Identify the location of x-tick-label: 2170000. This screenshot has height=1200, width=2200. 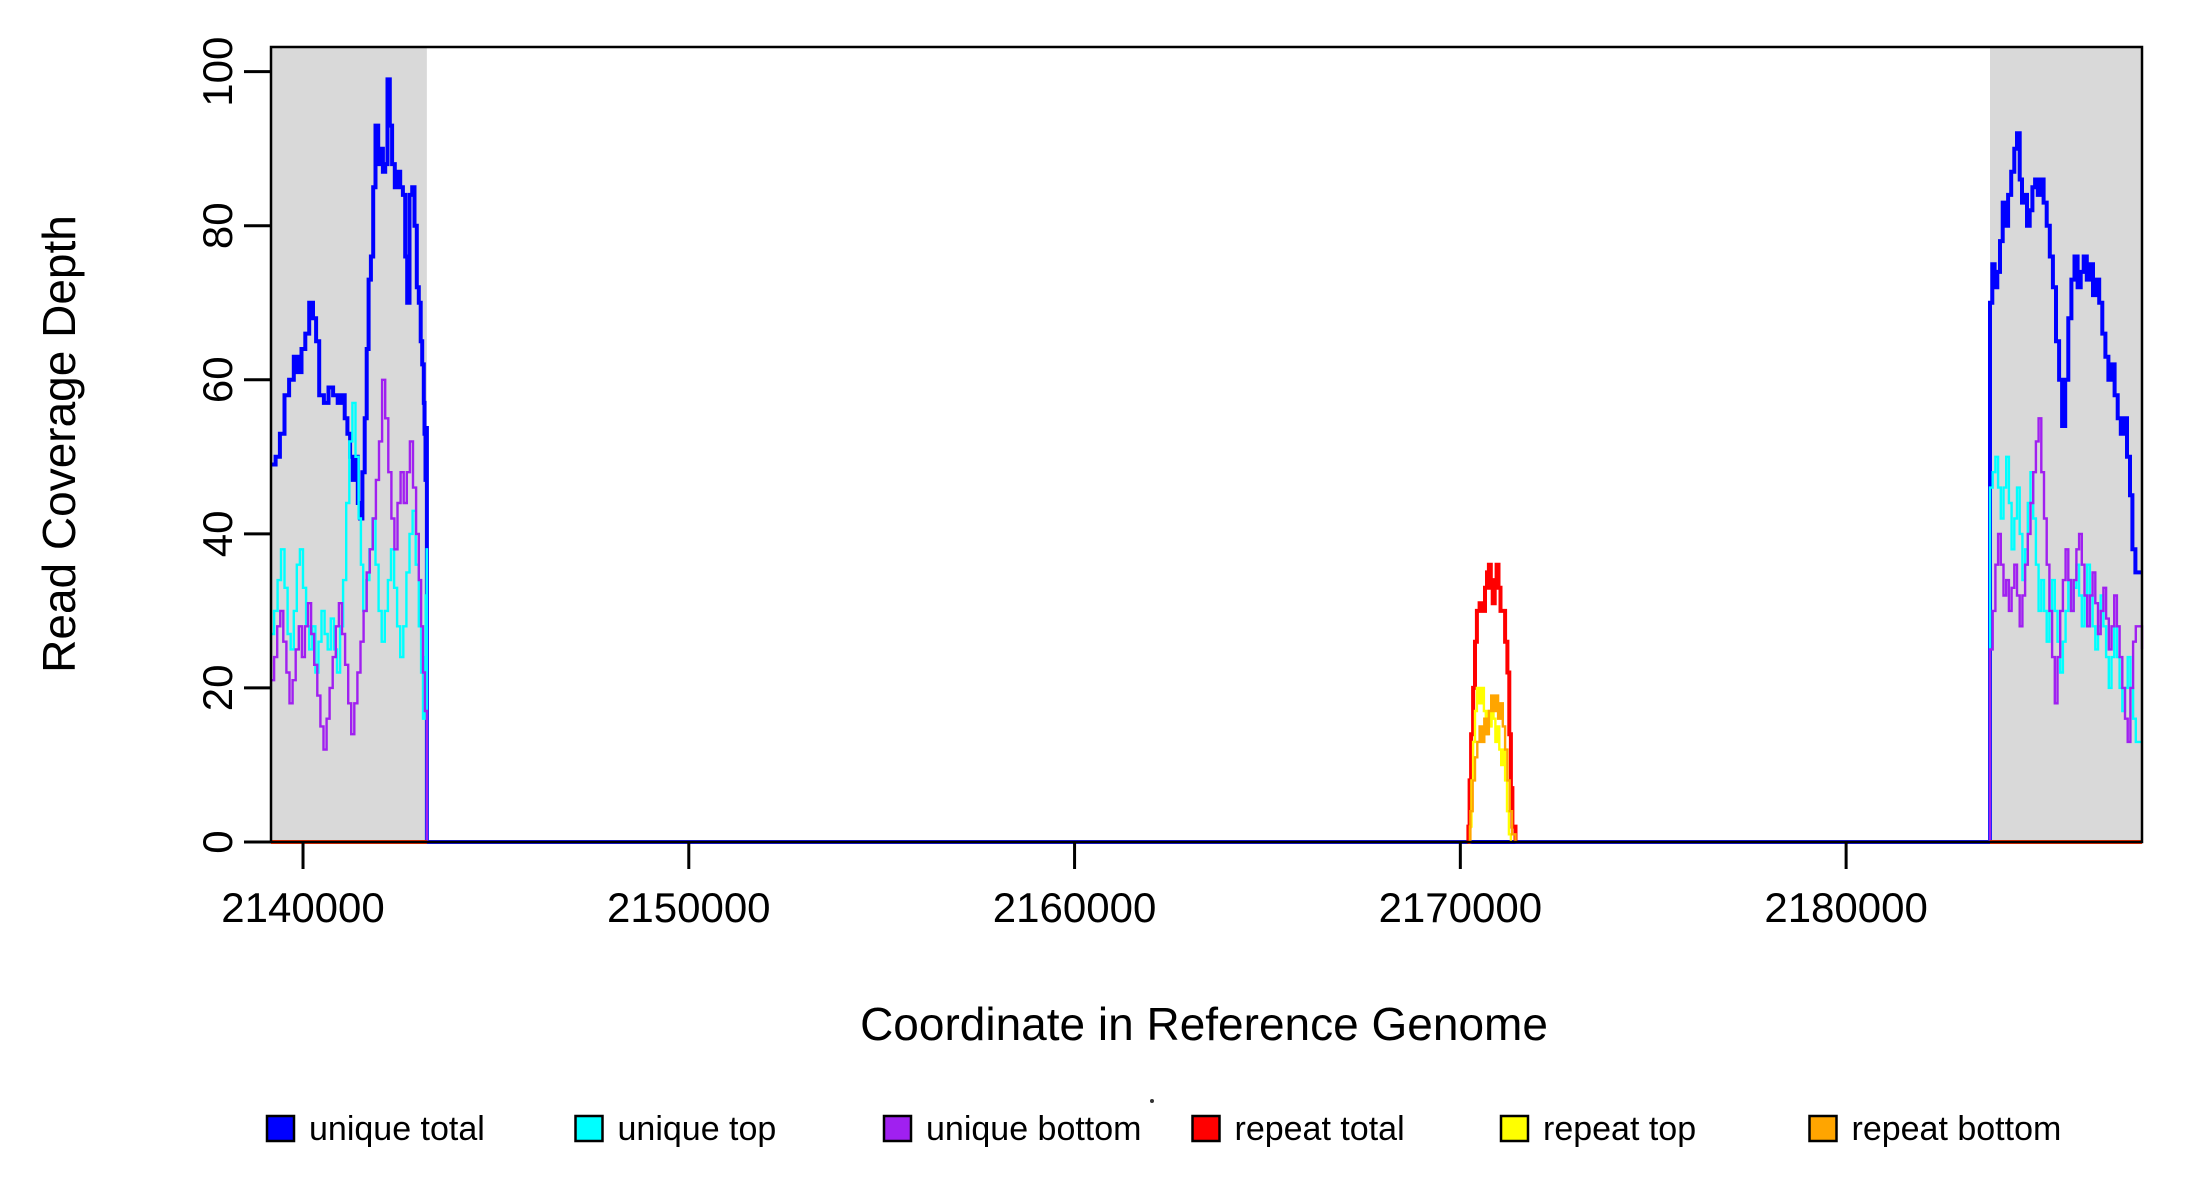
(1461, 907).